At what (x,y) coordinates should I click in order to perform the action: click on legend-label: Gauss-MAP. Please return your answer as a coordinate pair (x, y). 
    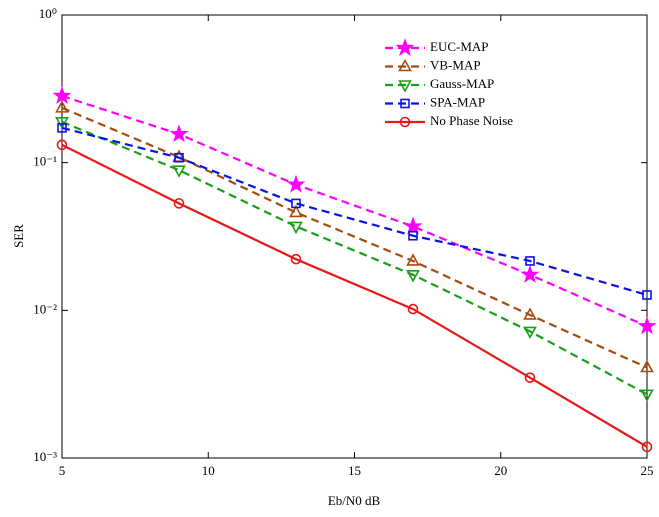
    Looking at the image, I should click on (462, 83).